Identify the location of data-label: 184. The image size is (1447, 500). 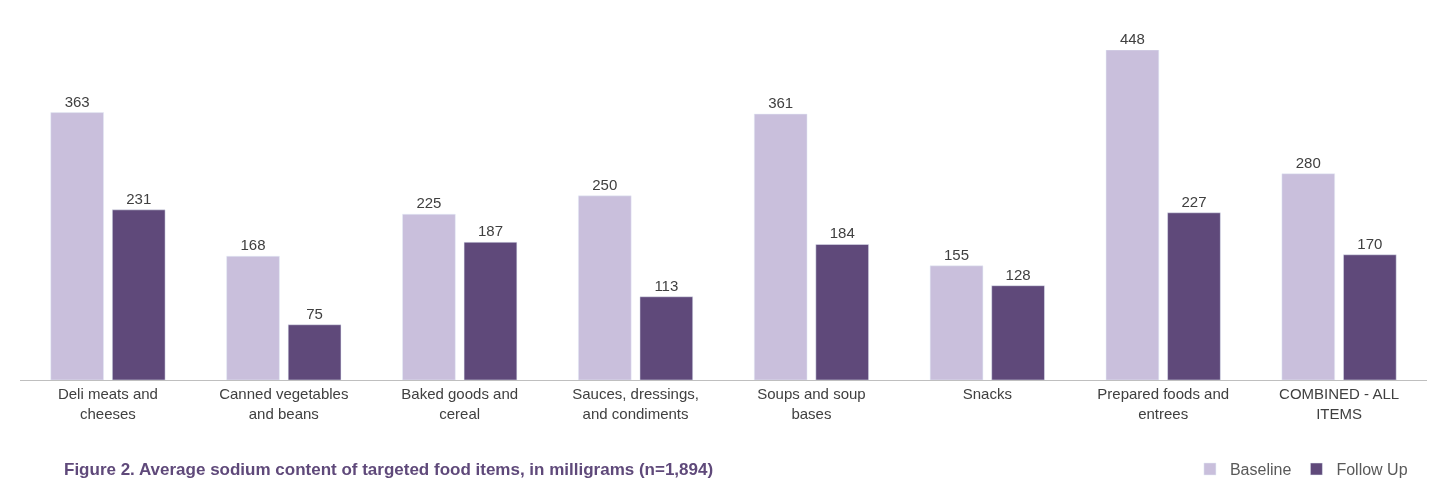
(842, 233).